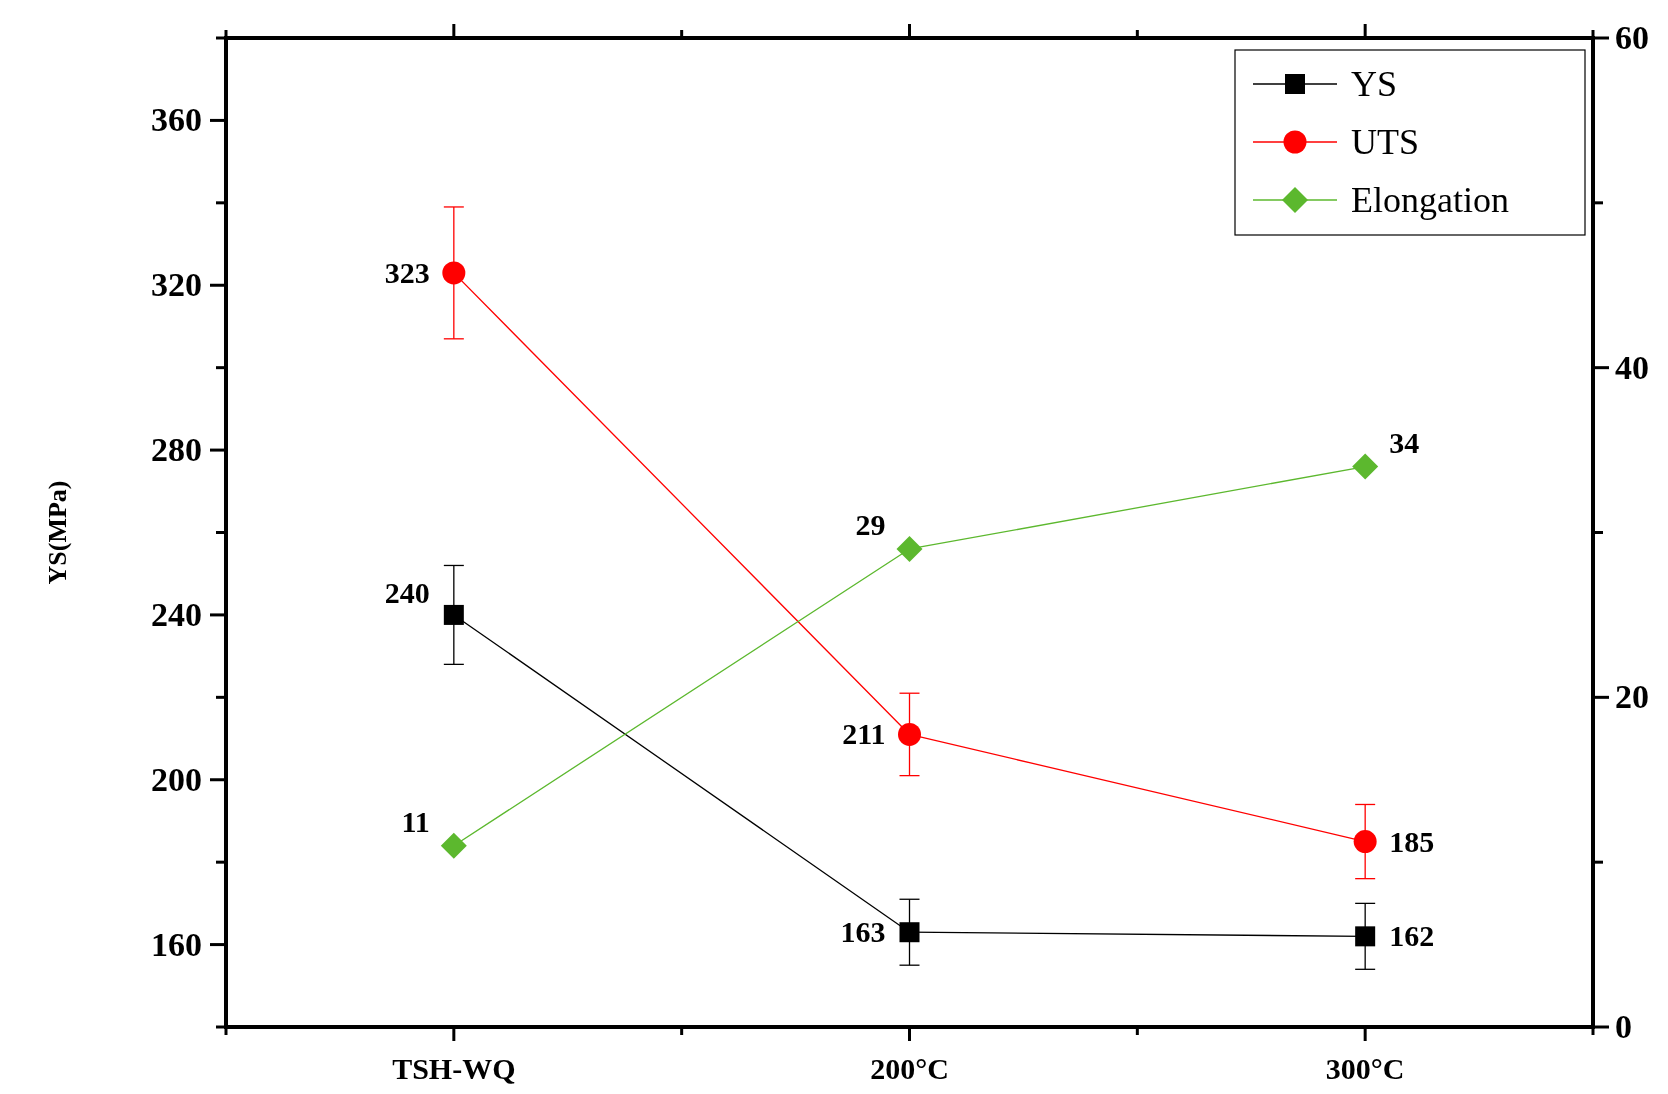 This screenshot has width=1668, height=1094. What do you see at coordinates (1430, 200) in the screenshot?
I see `legend-label: Elongation` at bounding box center [1430, 200].